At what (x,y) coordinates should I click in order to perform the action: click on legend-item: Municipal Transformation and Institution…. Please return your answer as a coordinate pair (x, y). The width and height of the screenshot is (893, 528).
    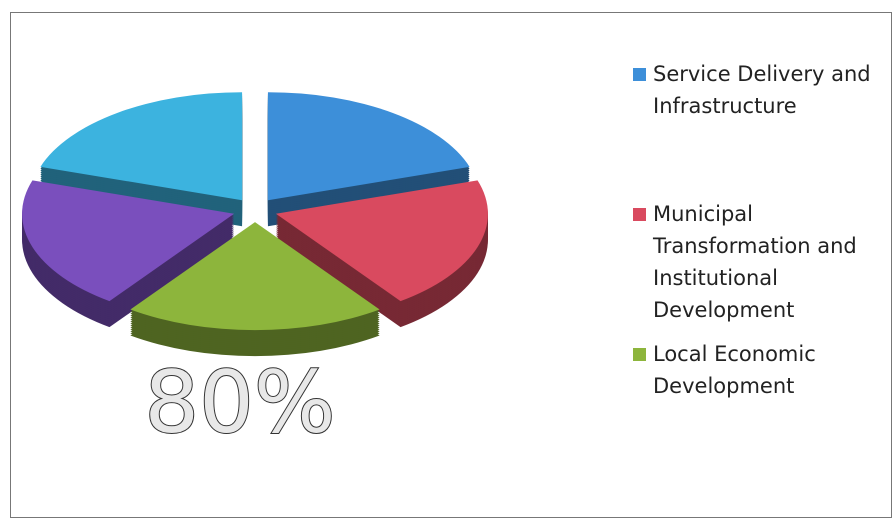
    Looking at the image, I should click on (758, 262).